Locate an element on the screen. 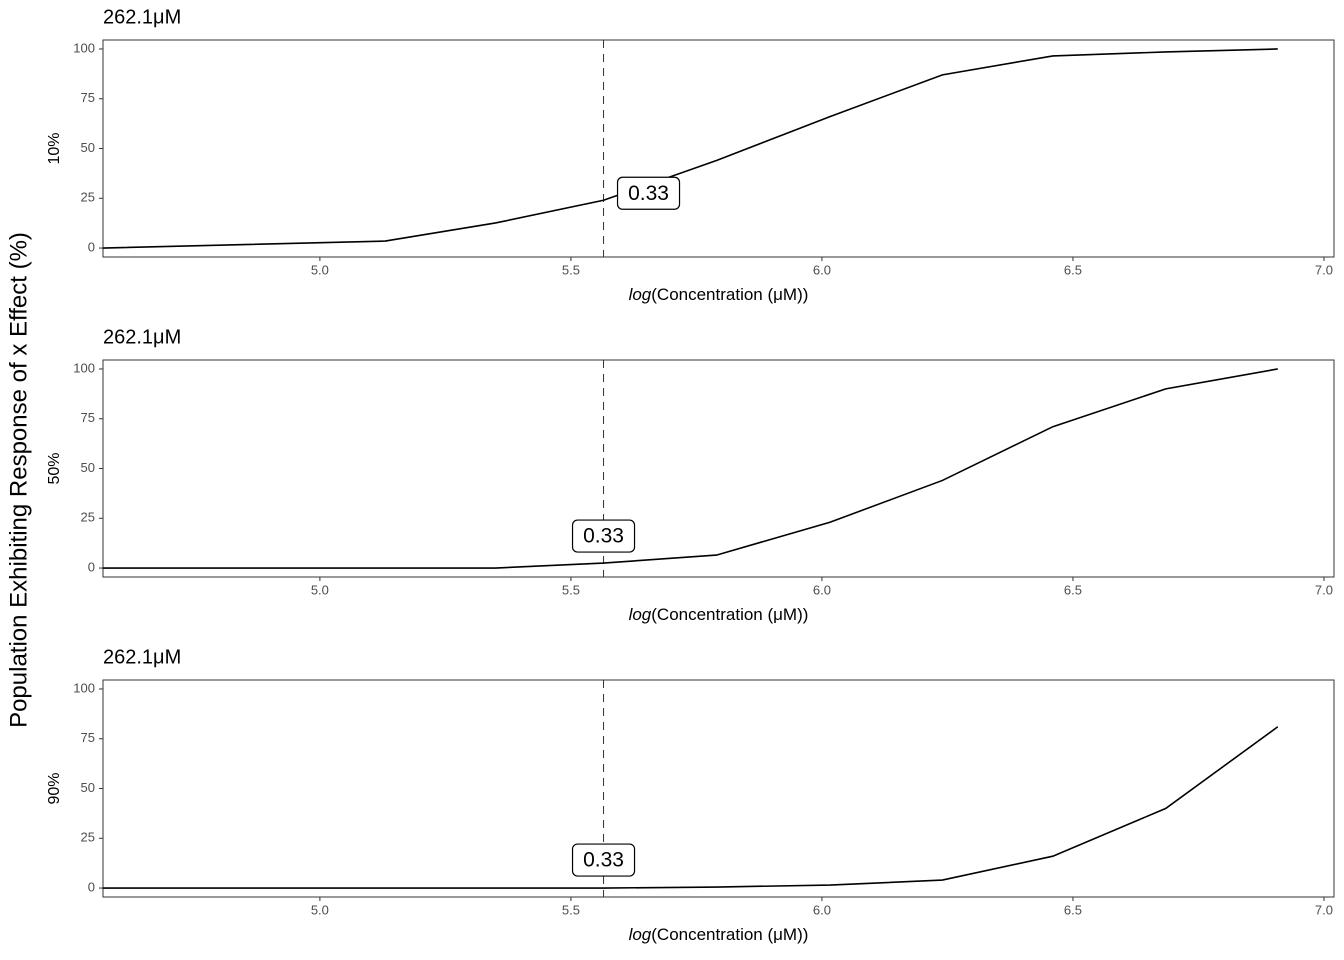 Image resolution: width=1344 pixels, height=960 pixels. y-axis-label: 90% is located at coordinates (54, 788).